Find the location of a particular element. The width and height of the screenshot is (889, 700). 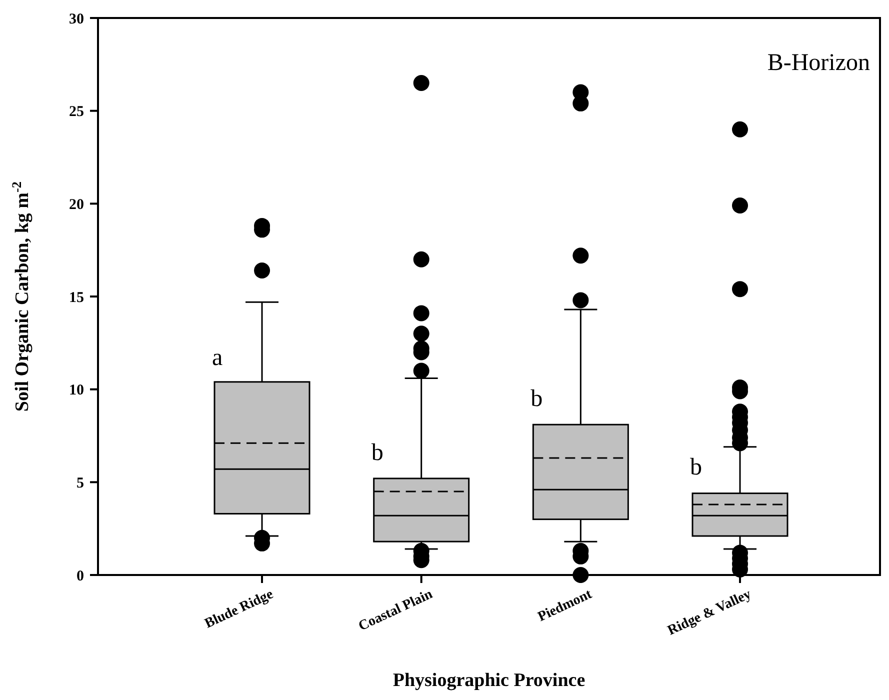

x-tick-label: Ridge & Valley is located at coordinates (710, 613).